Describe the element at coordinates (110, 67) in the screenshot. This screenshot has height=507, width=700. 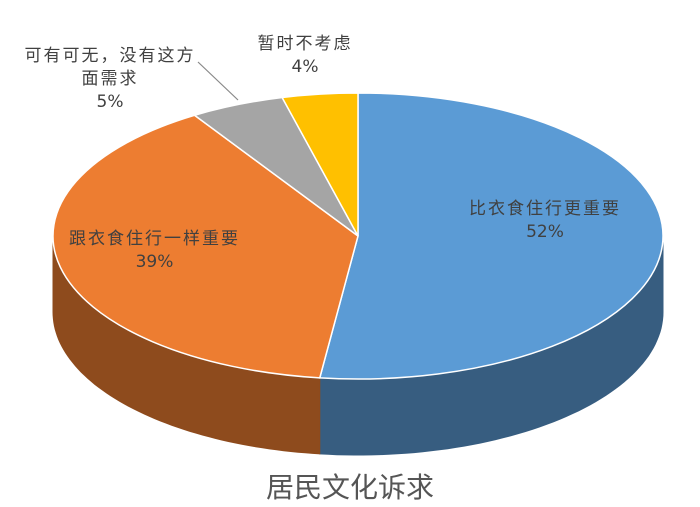
I see `category-label: 可有可无，没有这方面需求` at that location.